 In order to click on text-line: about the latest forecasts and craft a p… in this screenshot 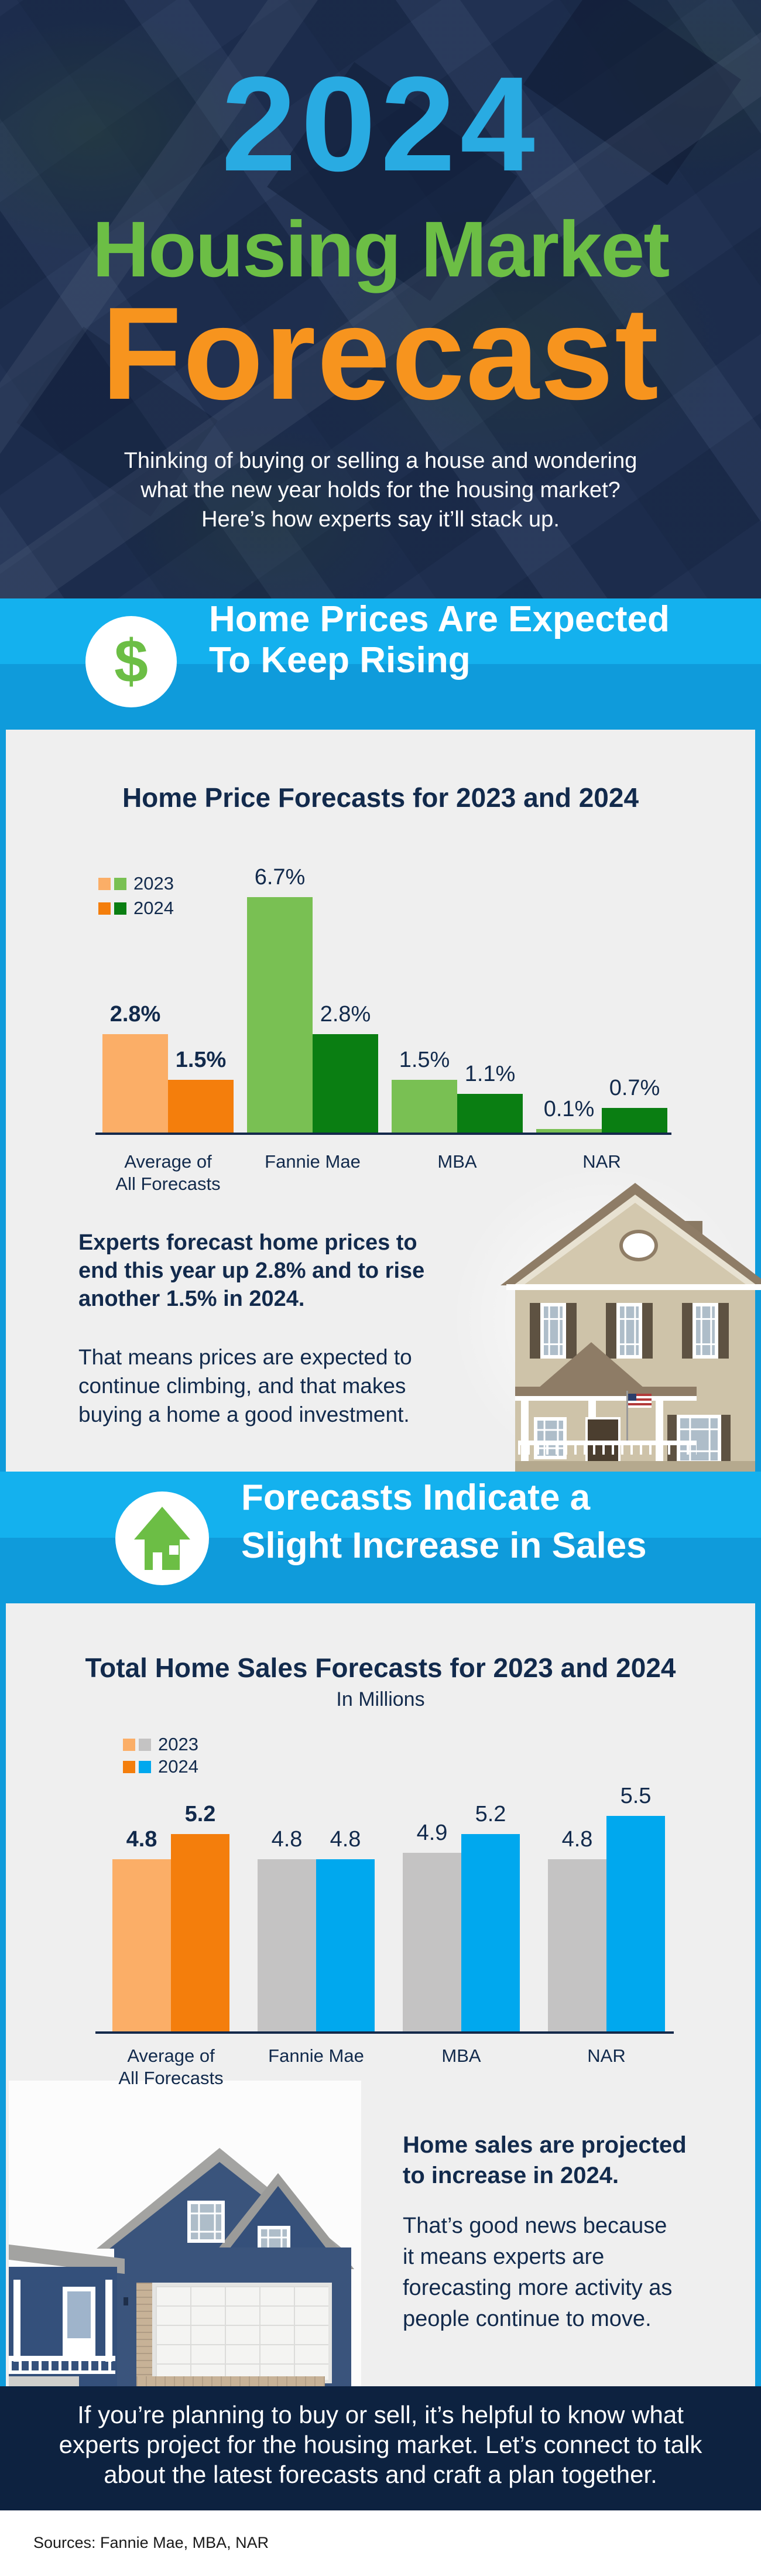, I will do `click(380, 2474)`.